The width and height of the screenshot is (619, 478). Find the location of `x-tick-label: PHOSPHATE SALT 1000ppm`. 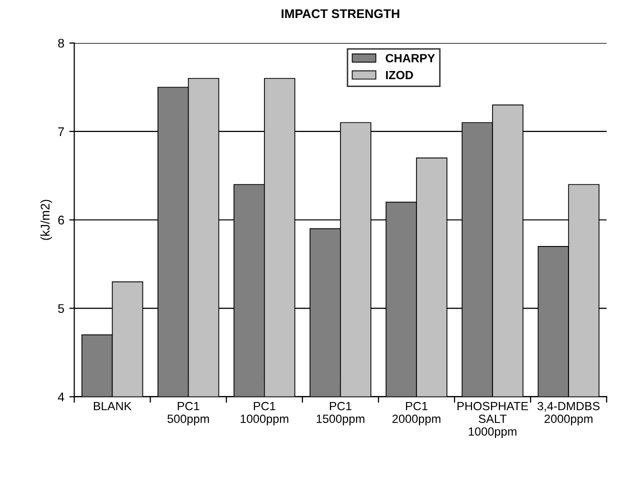

x-tick-label: PHOSPHATE SALT 1000ppm is located at coordinates (493, 420).